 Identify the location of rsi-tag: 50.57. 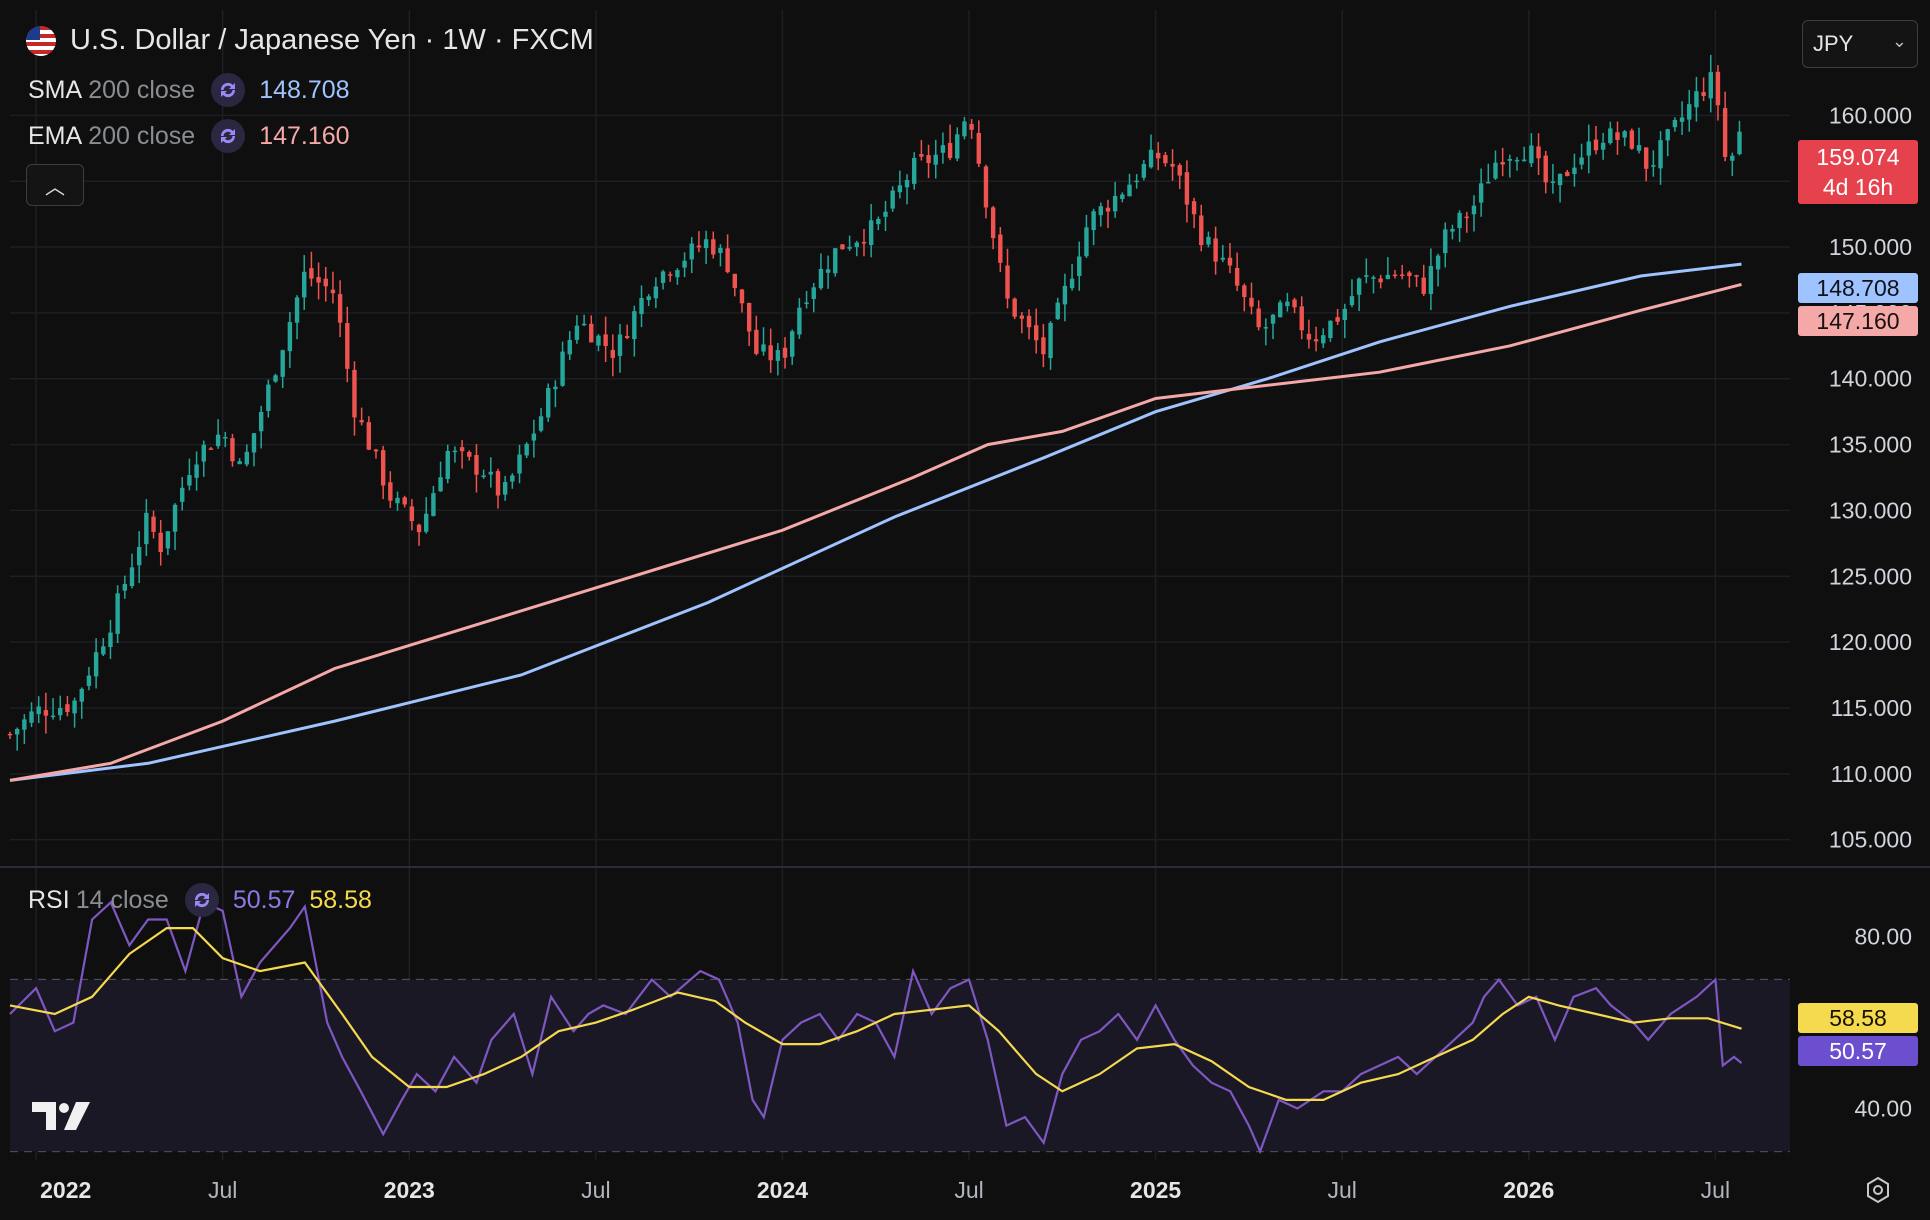
(1858, 1051).